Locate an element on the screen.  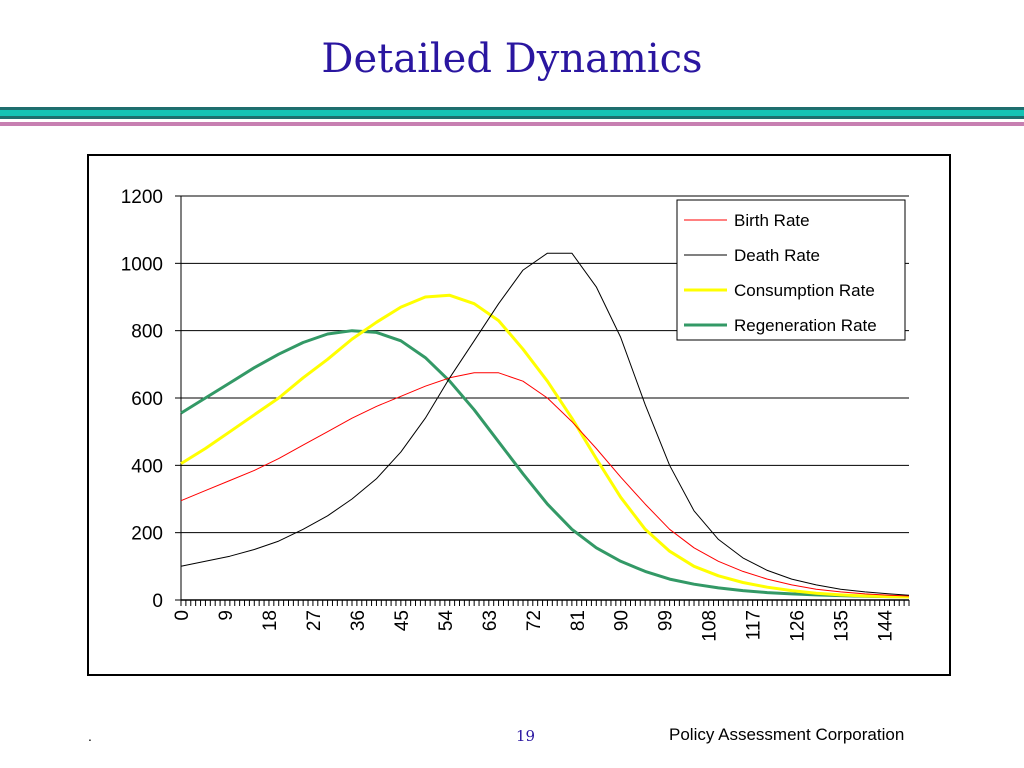
legend-label: Regeneration Rate is located at coordinates (805, 325).